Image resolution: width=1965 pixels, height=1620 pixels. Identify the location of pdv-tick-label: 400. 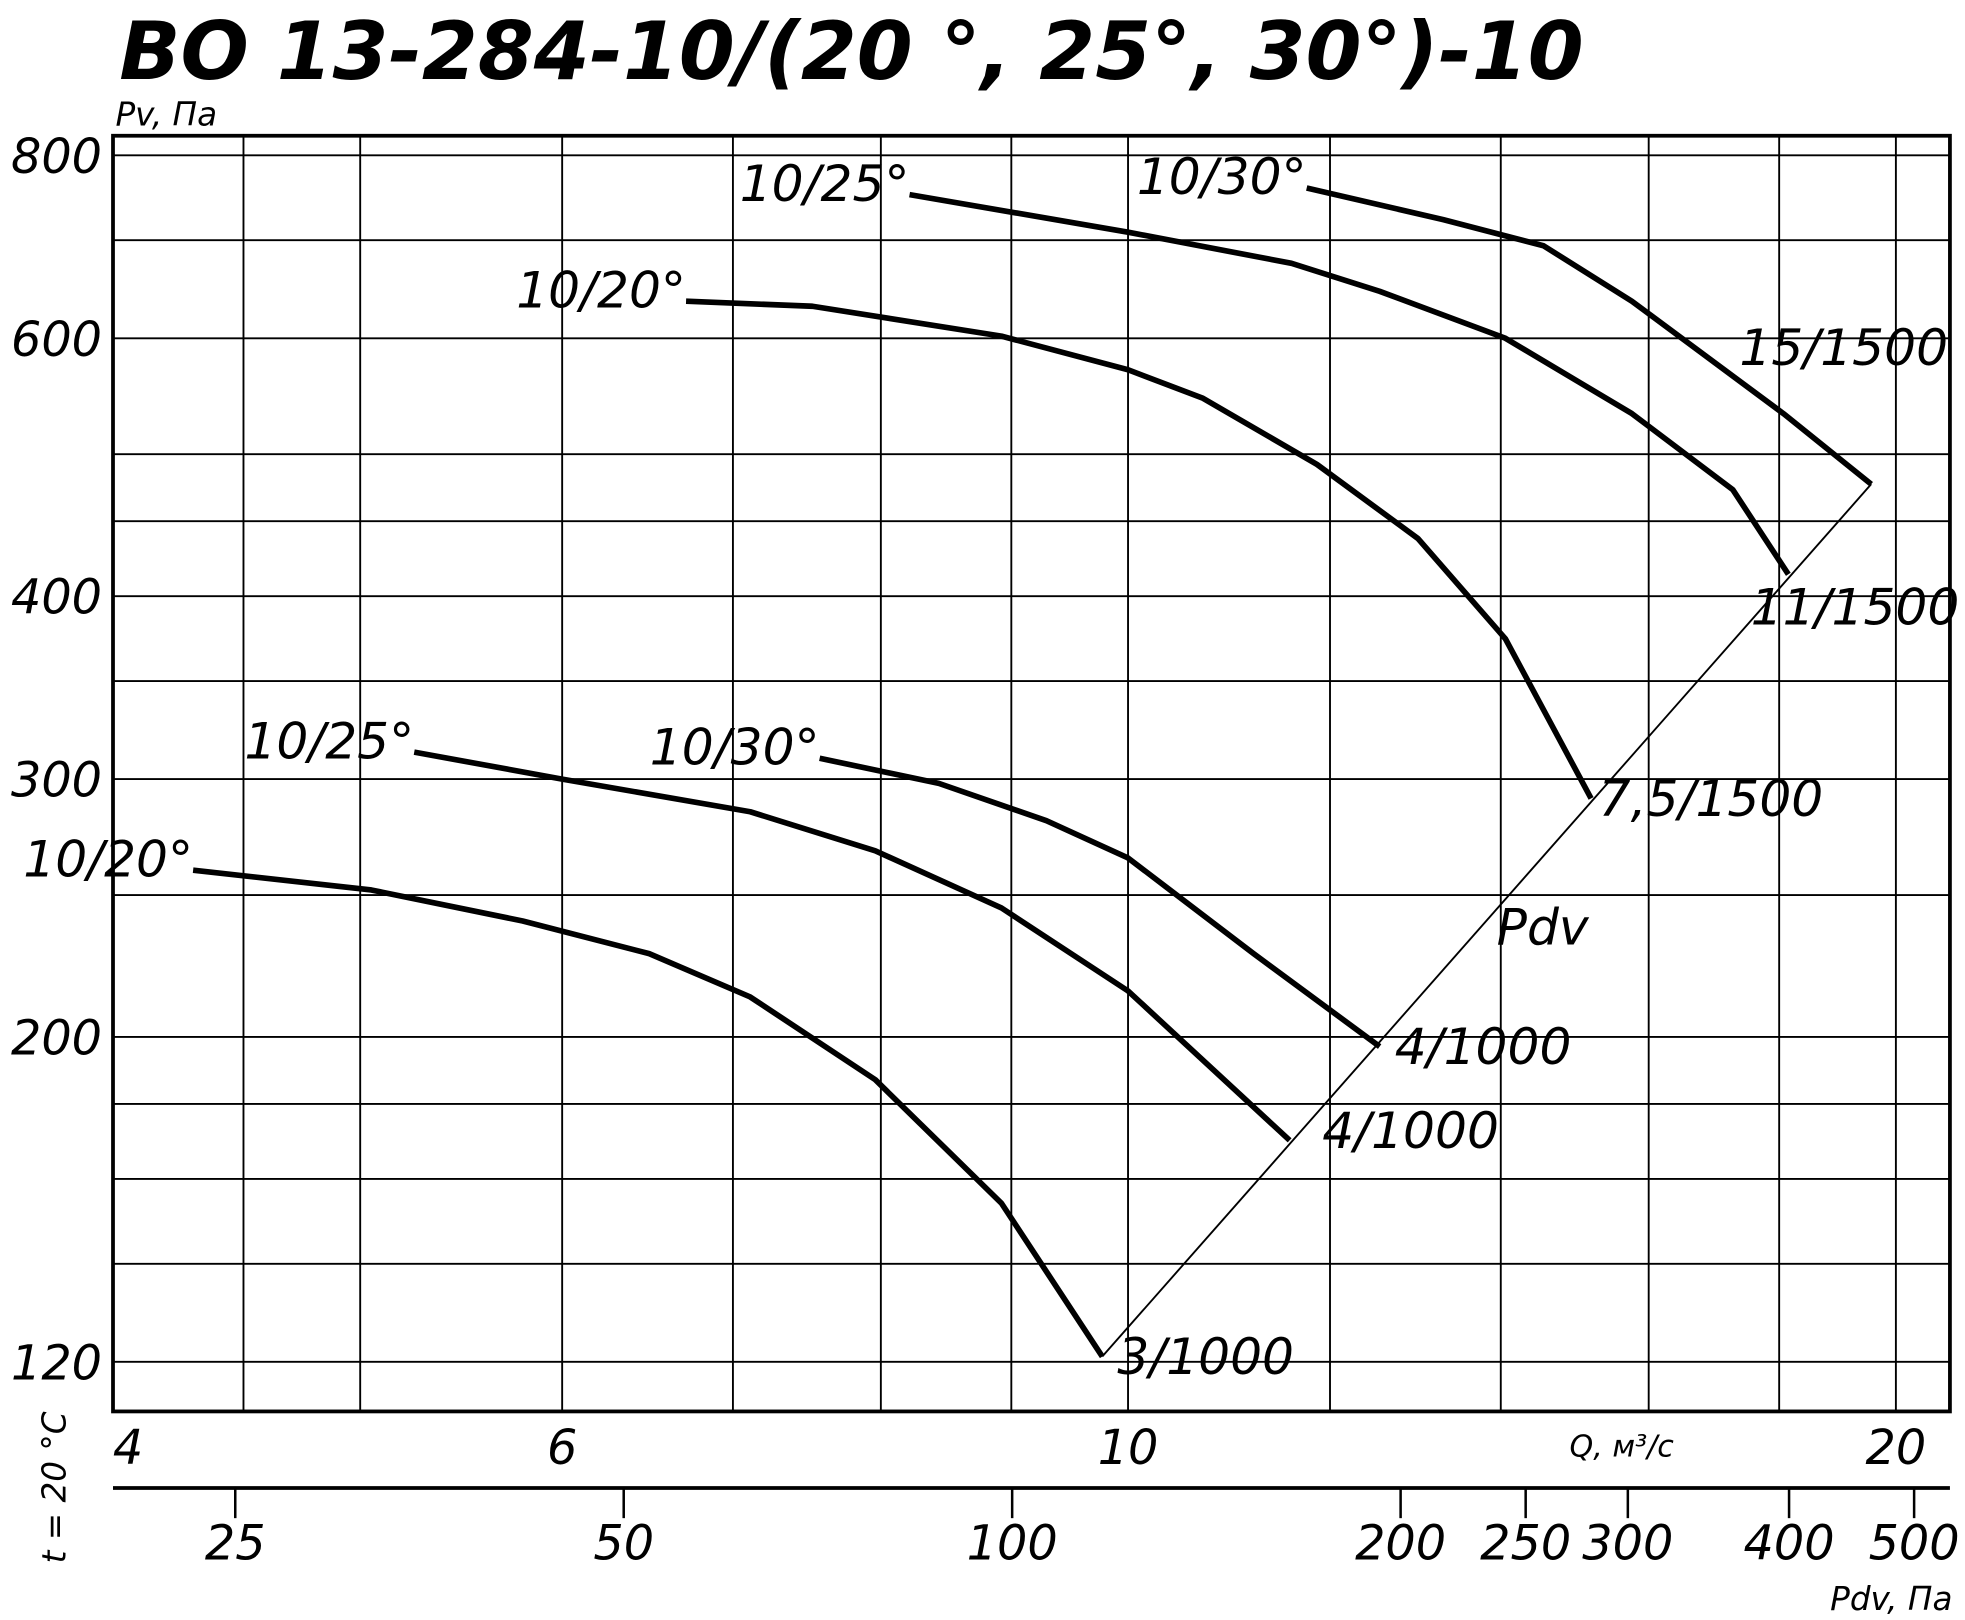
(1789, 1544).